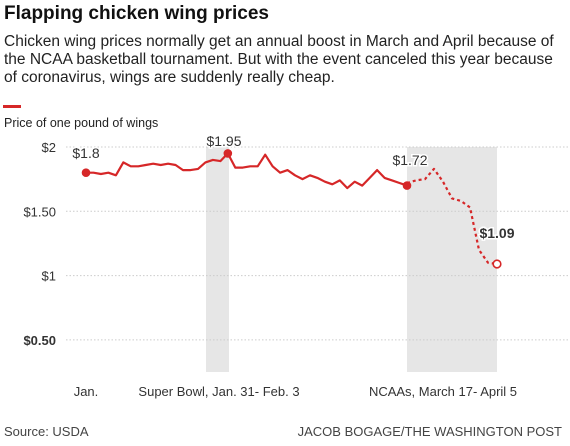  I want to click on value-annotation: $1.72, so click(409, 160).